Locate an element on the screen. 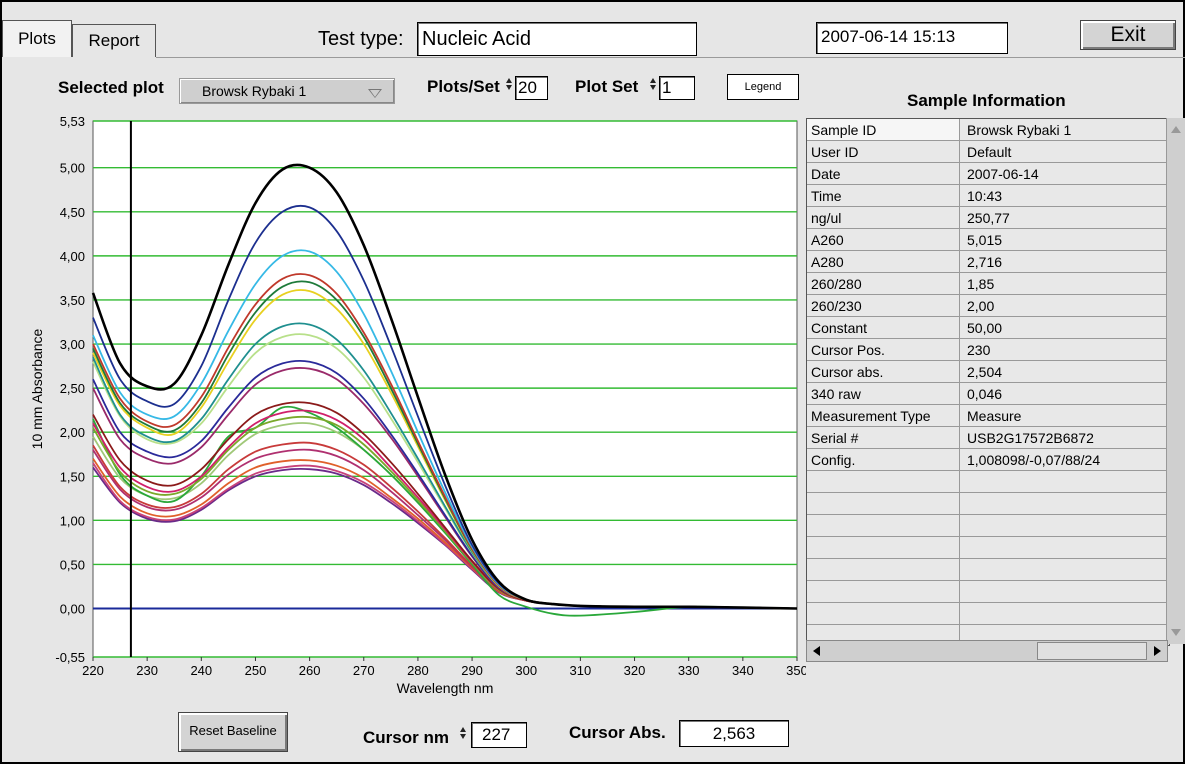 The height and width of the screenshot is (764, 1185). y-tick-label: 2,00 is located at coordinates (72, 432).